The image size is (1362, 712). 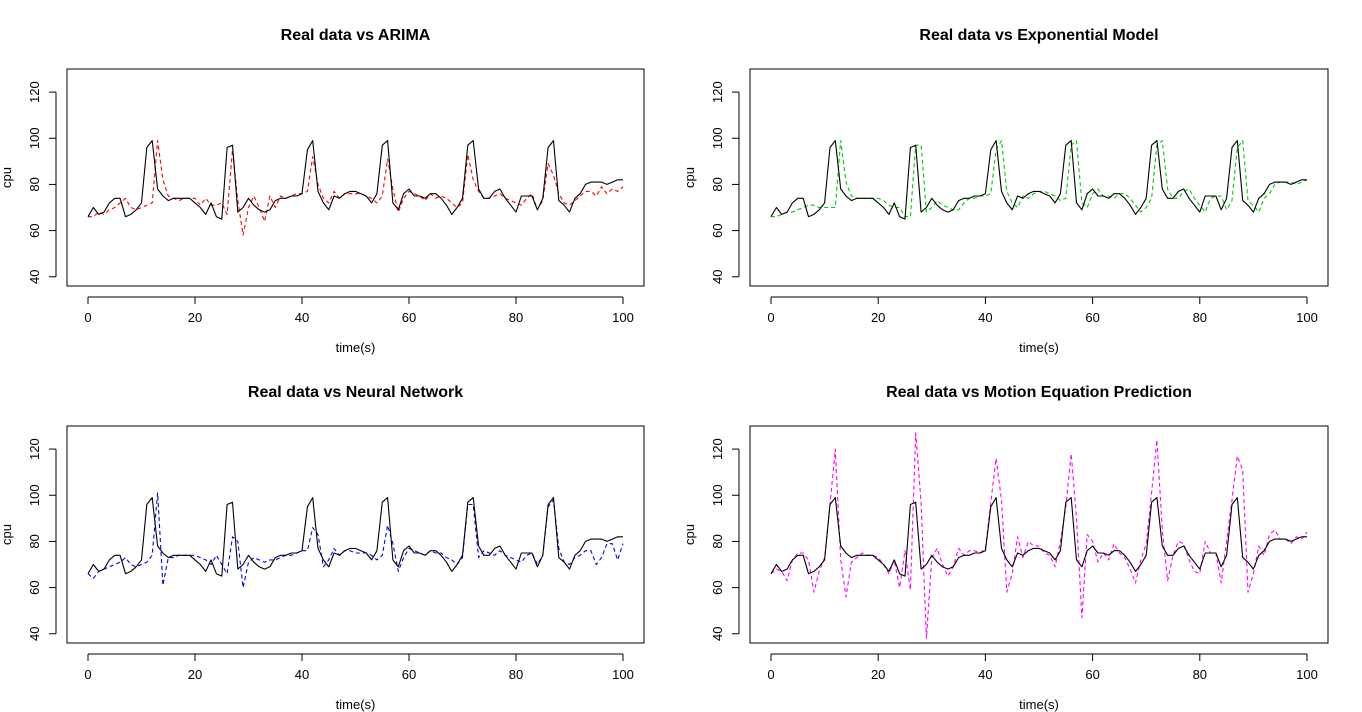 I want to click on chart-title: Real data vs Neural Network, so click(x=355, y=392).